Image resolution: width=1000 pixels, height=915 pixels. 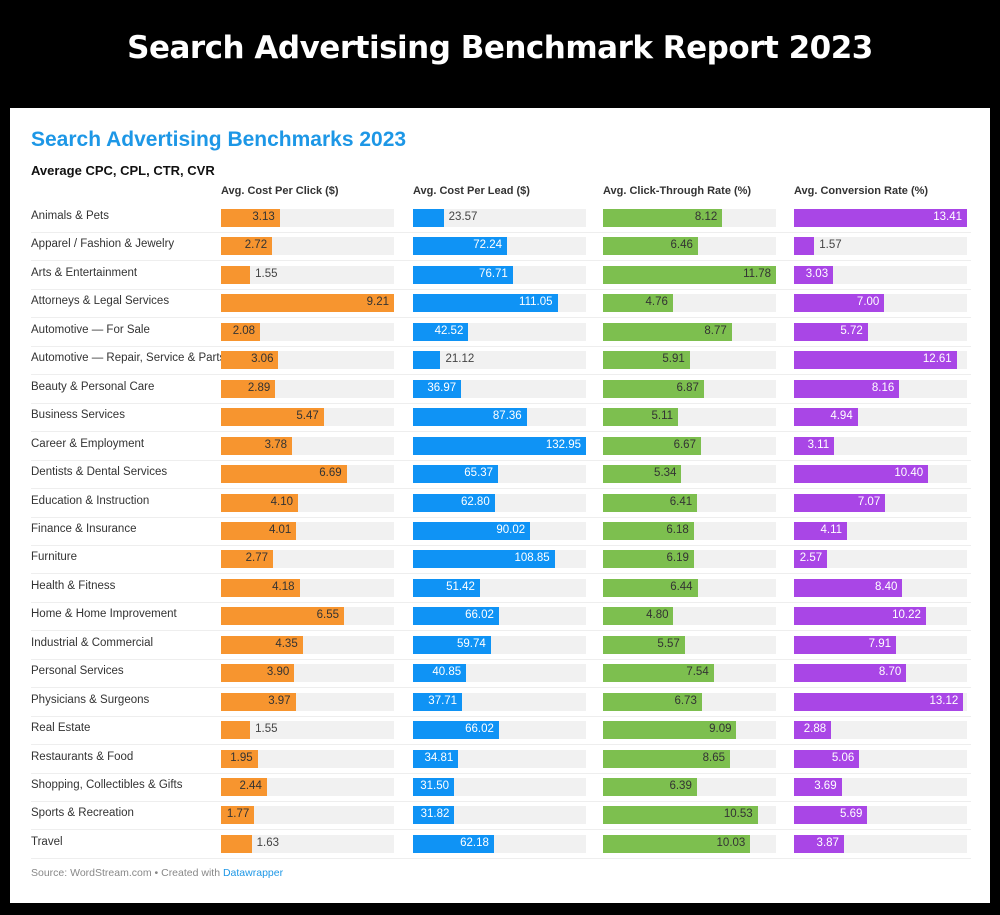 What do you see at coordinates (689, 530) in the screenshot?
I see `bar-track: 6.18` at bounding box center [689, 530].